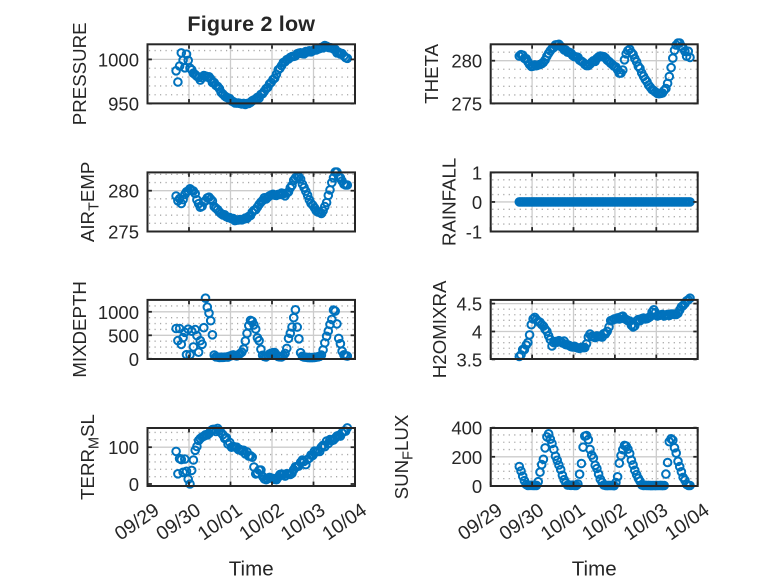 The width and height of the screenshot is (778, 588). Describe the element at coordinates (477, 332) in the screenshot. I see `svg-text: 4` at that location.